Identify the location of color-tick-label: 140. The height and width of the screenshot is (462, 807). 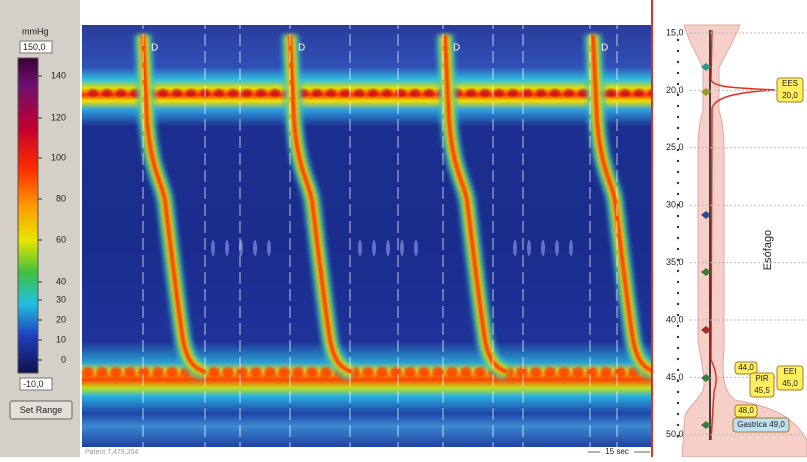
(58, 75).